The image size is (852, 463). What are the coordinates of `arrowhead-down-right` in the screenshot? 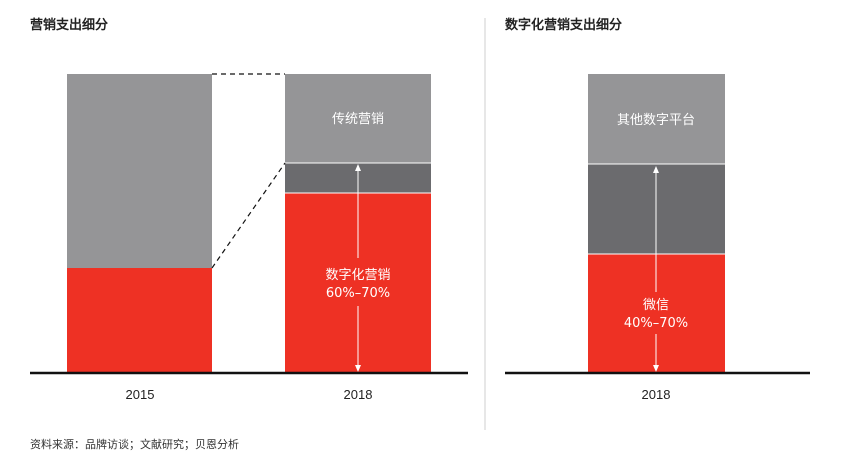 It's located at (656, 368).